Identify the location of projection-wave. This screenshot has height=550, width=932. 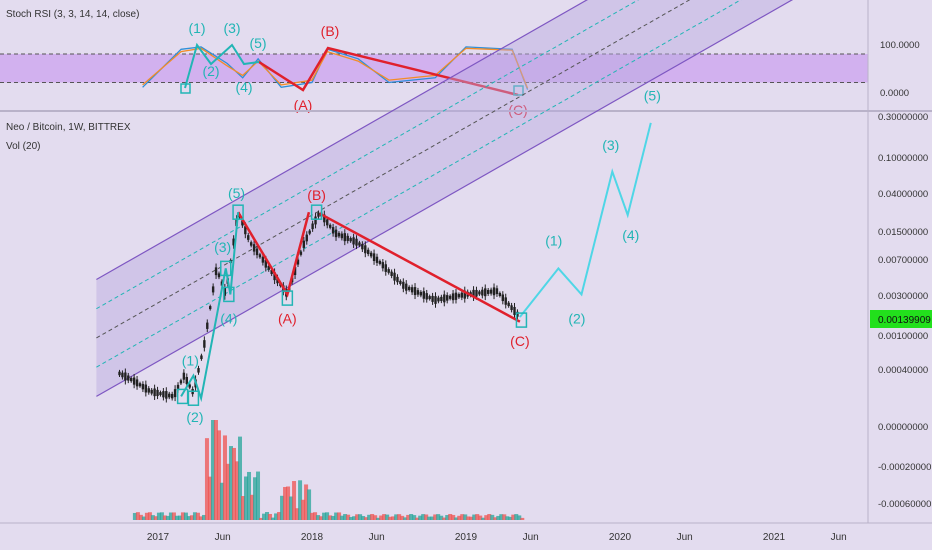
(585, 220).